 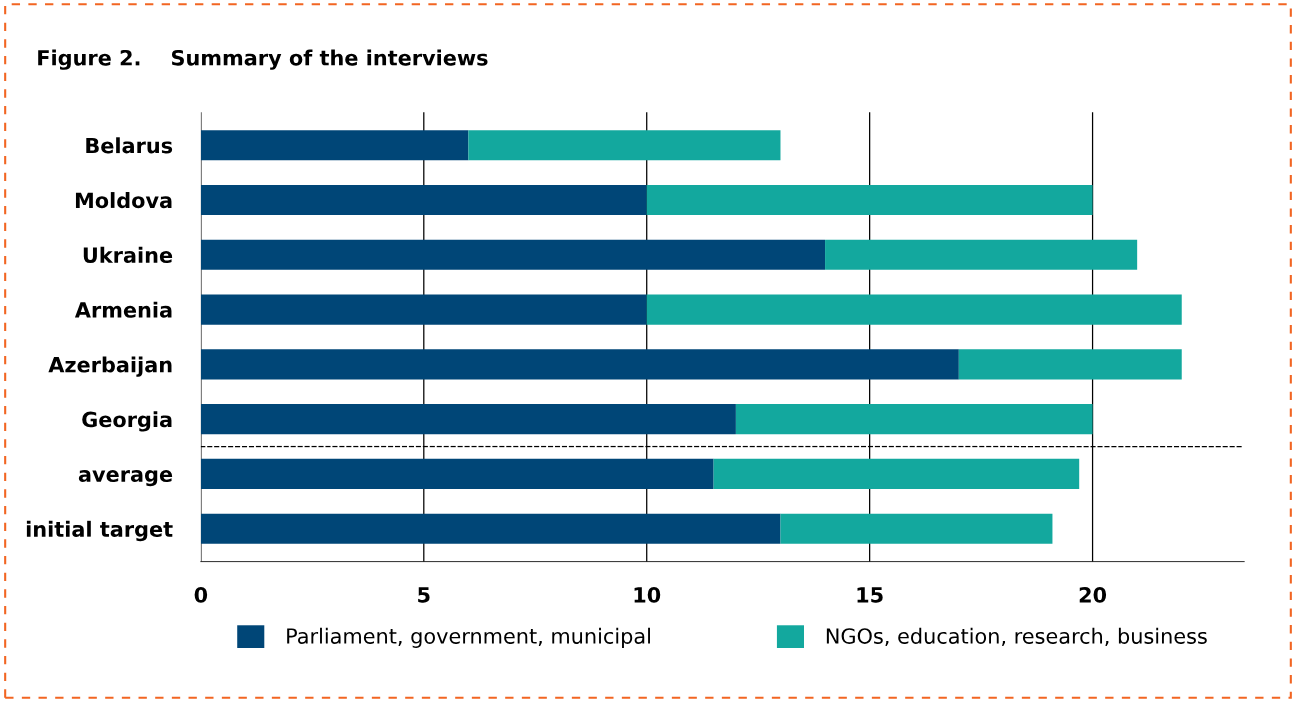 What do you see at coordinates (123, 200) in the screenshot?
I see `y-tick-label: Moldova` at bounding box center [123, 200].